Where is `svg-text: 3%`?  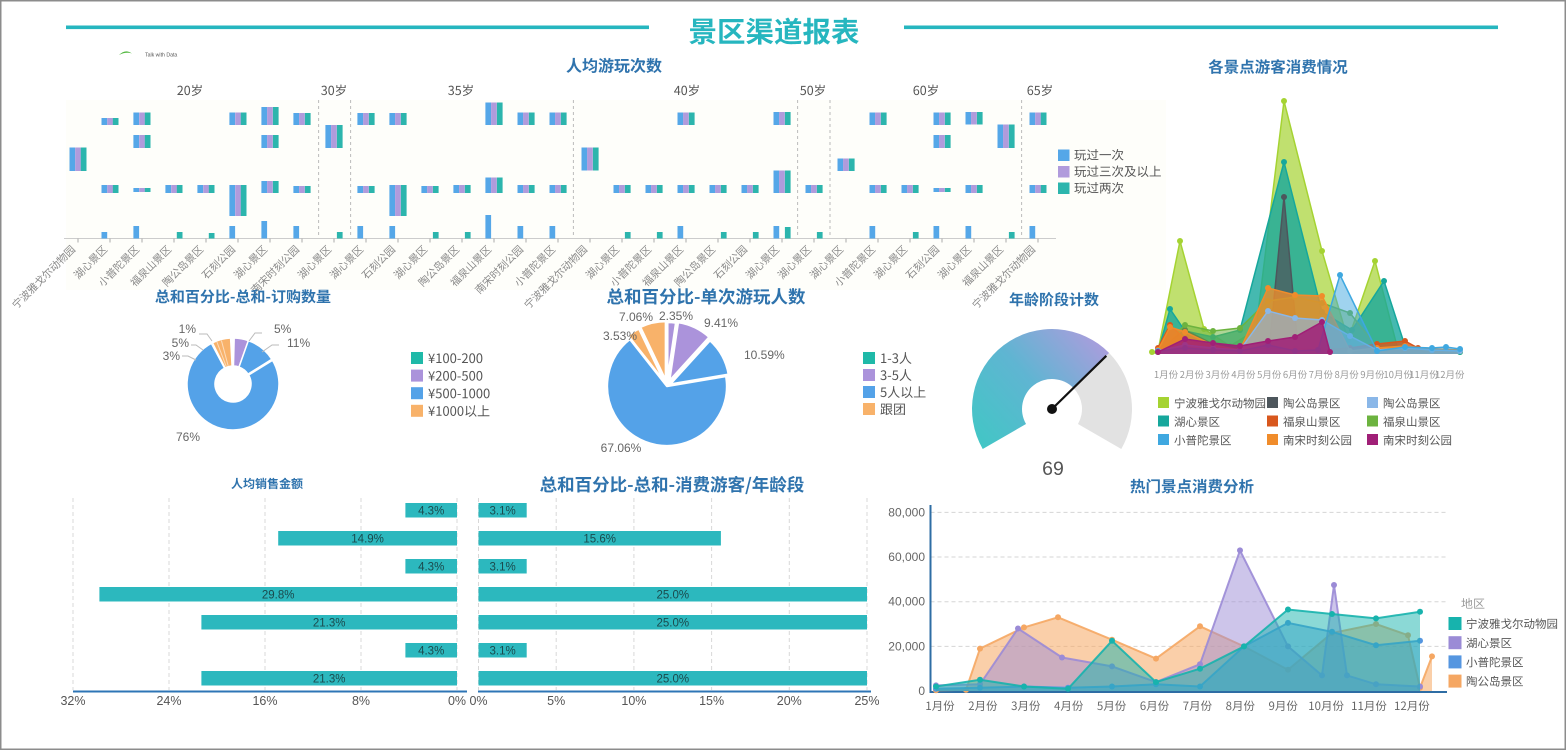
svg-text: 3% is located at coordinates (172, 356).